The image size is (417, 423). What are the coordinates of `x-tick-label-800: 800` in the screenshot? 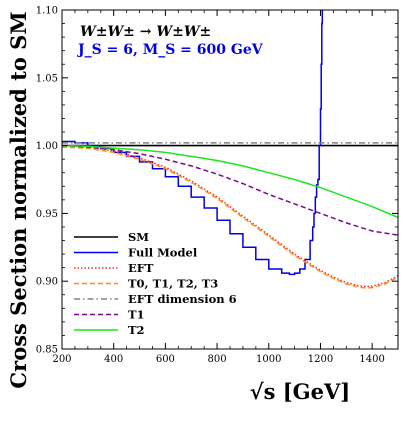 It's located at (217, 359).